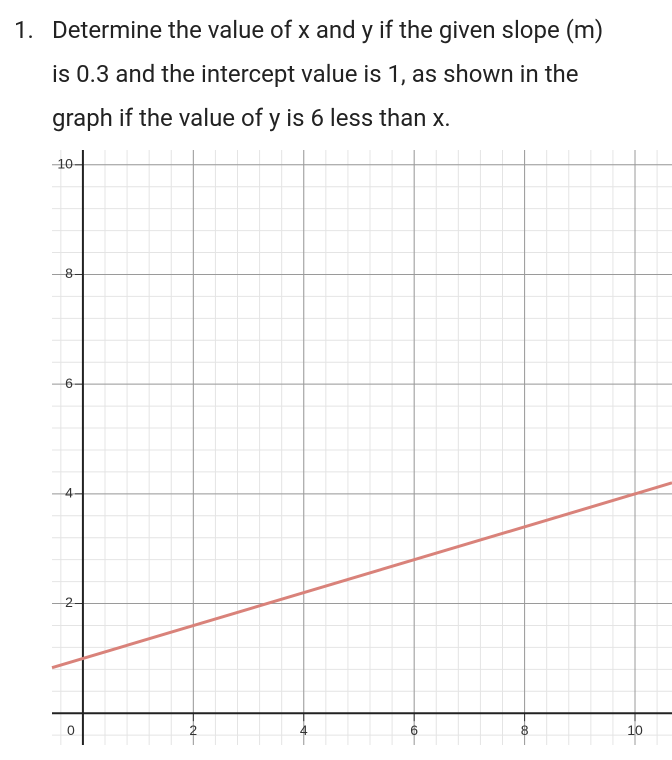 The image size is (672, 760). I want to click on x-tick-label: 6, so click(414, 730).